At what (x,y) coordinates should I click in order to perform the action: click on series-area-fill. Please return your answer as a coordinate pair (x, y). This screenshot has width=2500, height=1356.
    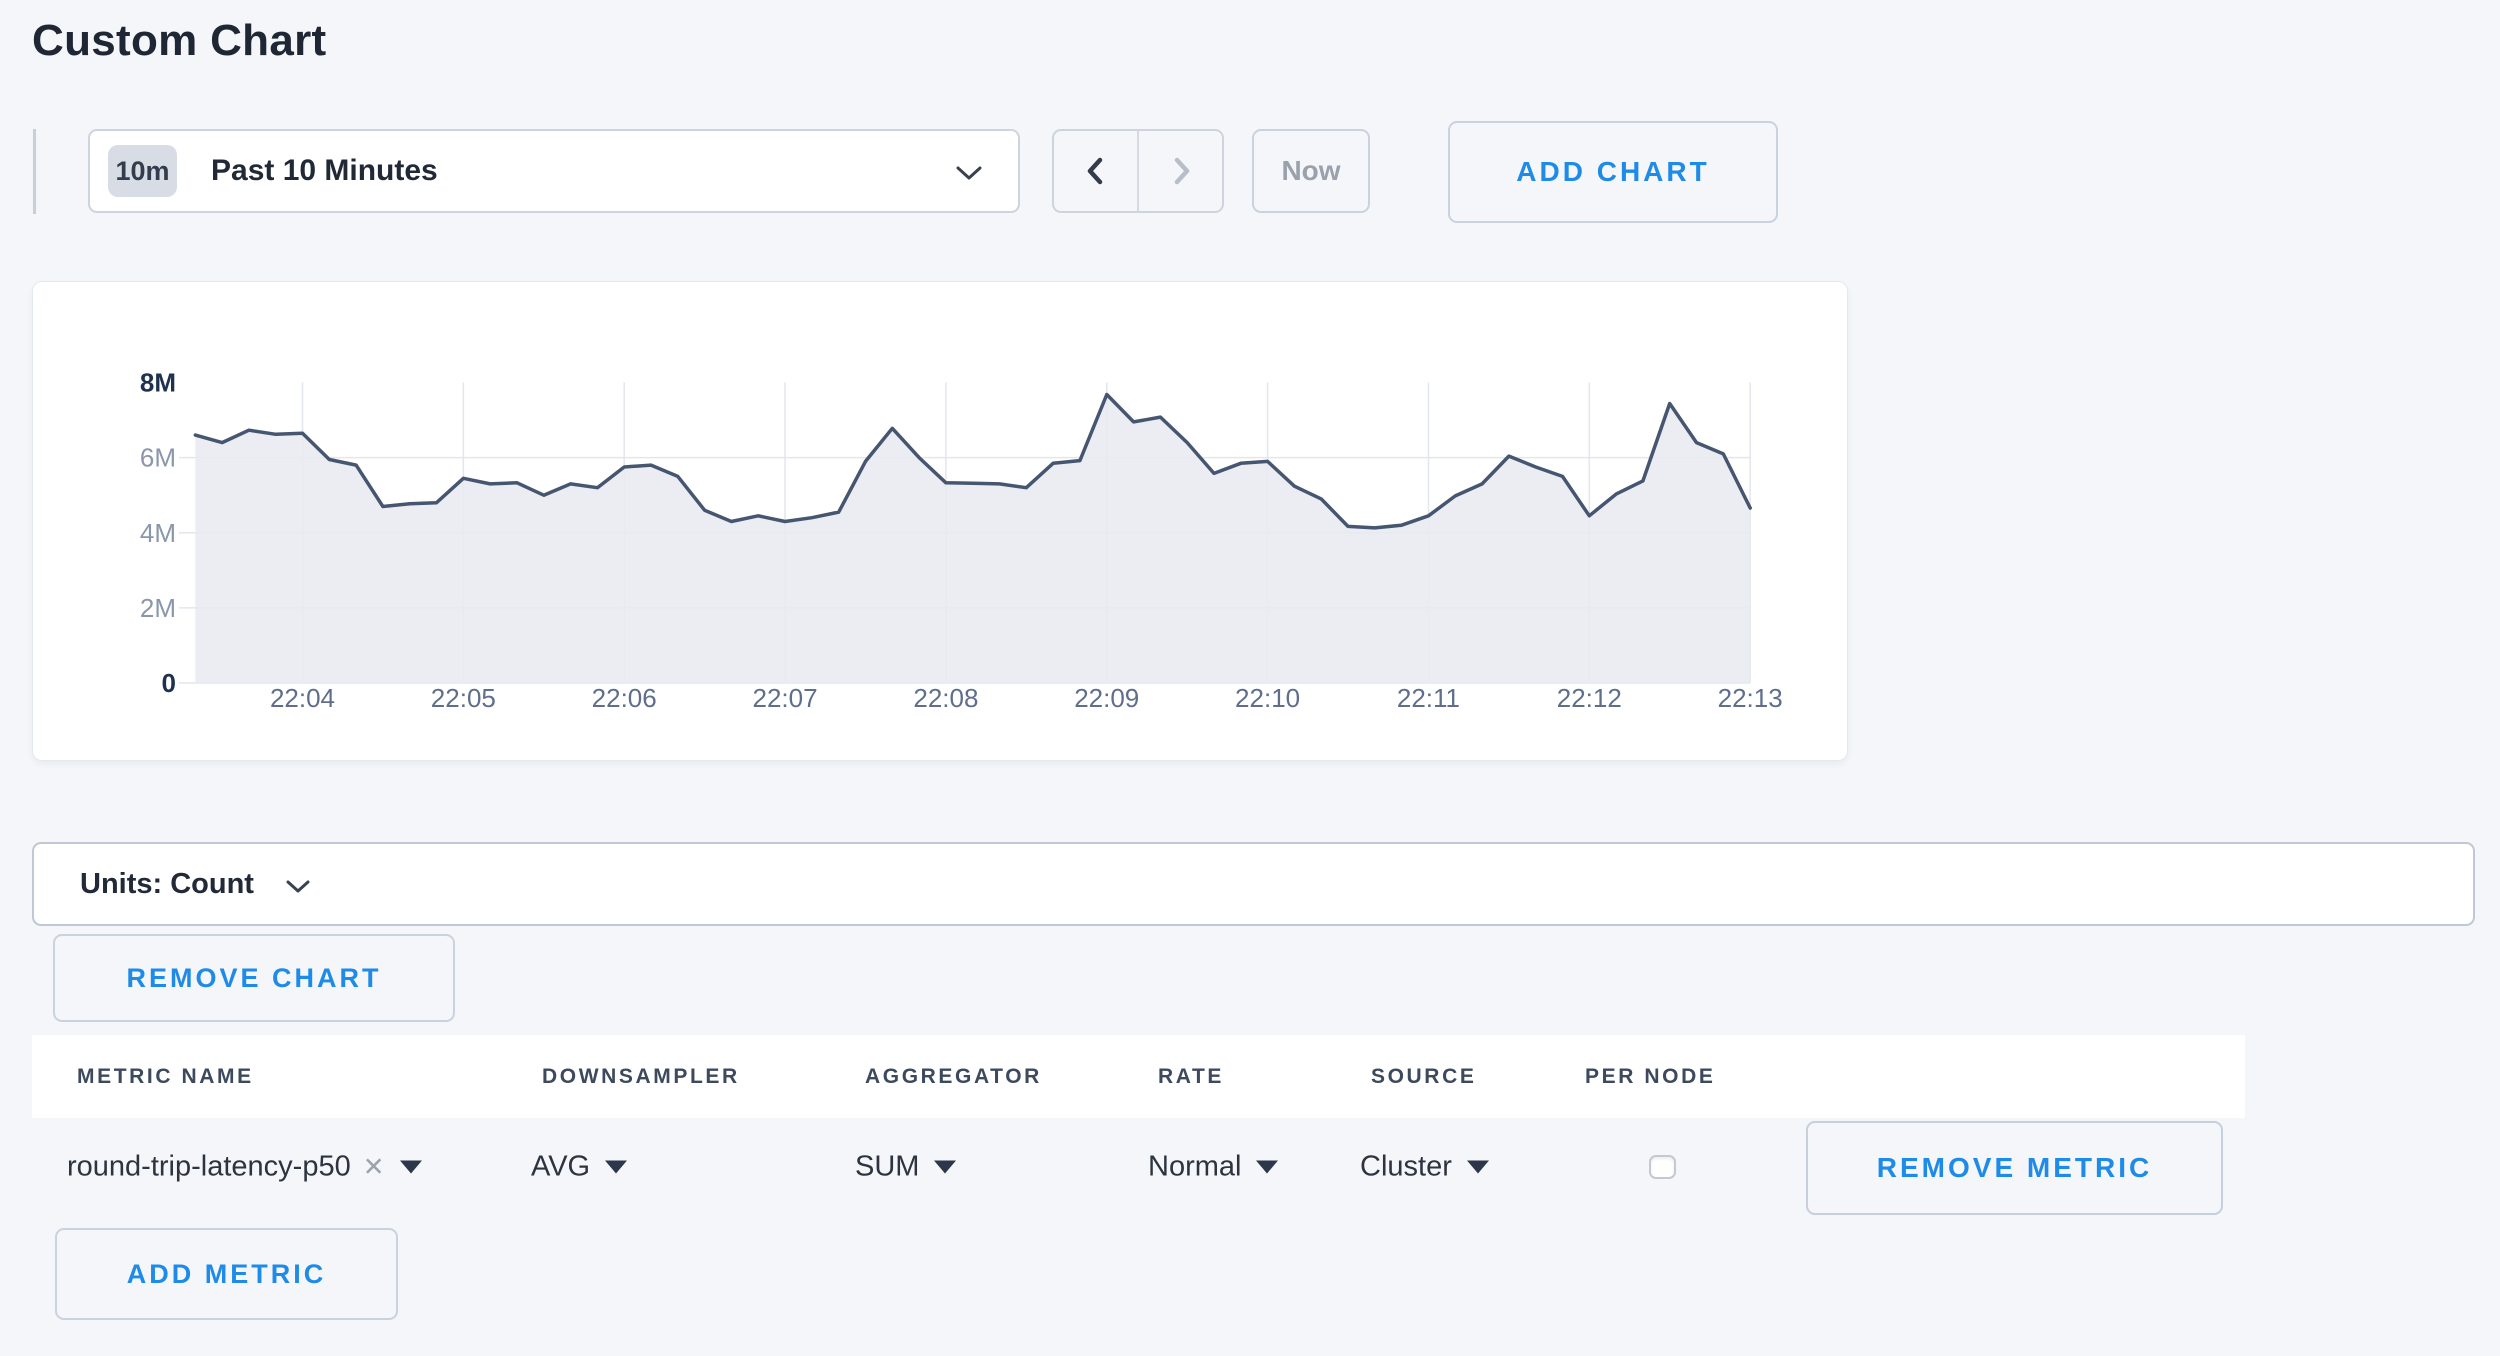
    Looking at the image, I should click on (973, 538).